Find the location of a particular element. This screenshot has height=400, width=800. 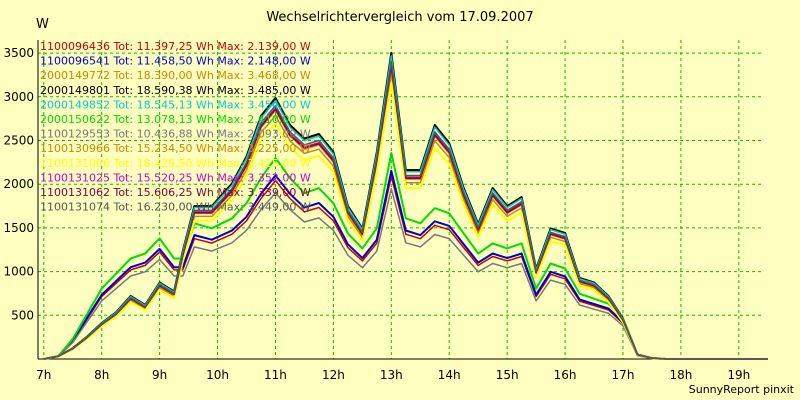

x-tick-label: 19h is located at coordinates (738, 375).